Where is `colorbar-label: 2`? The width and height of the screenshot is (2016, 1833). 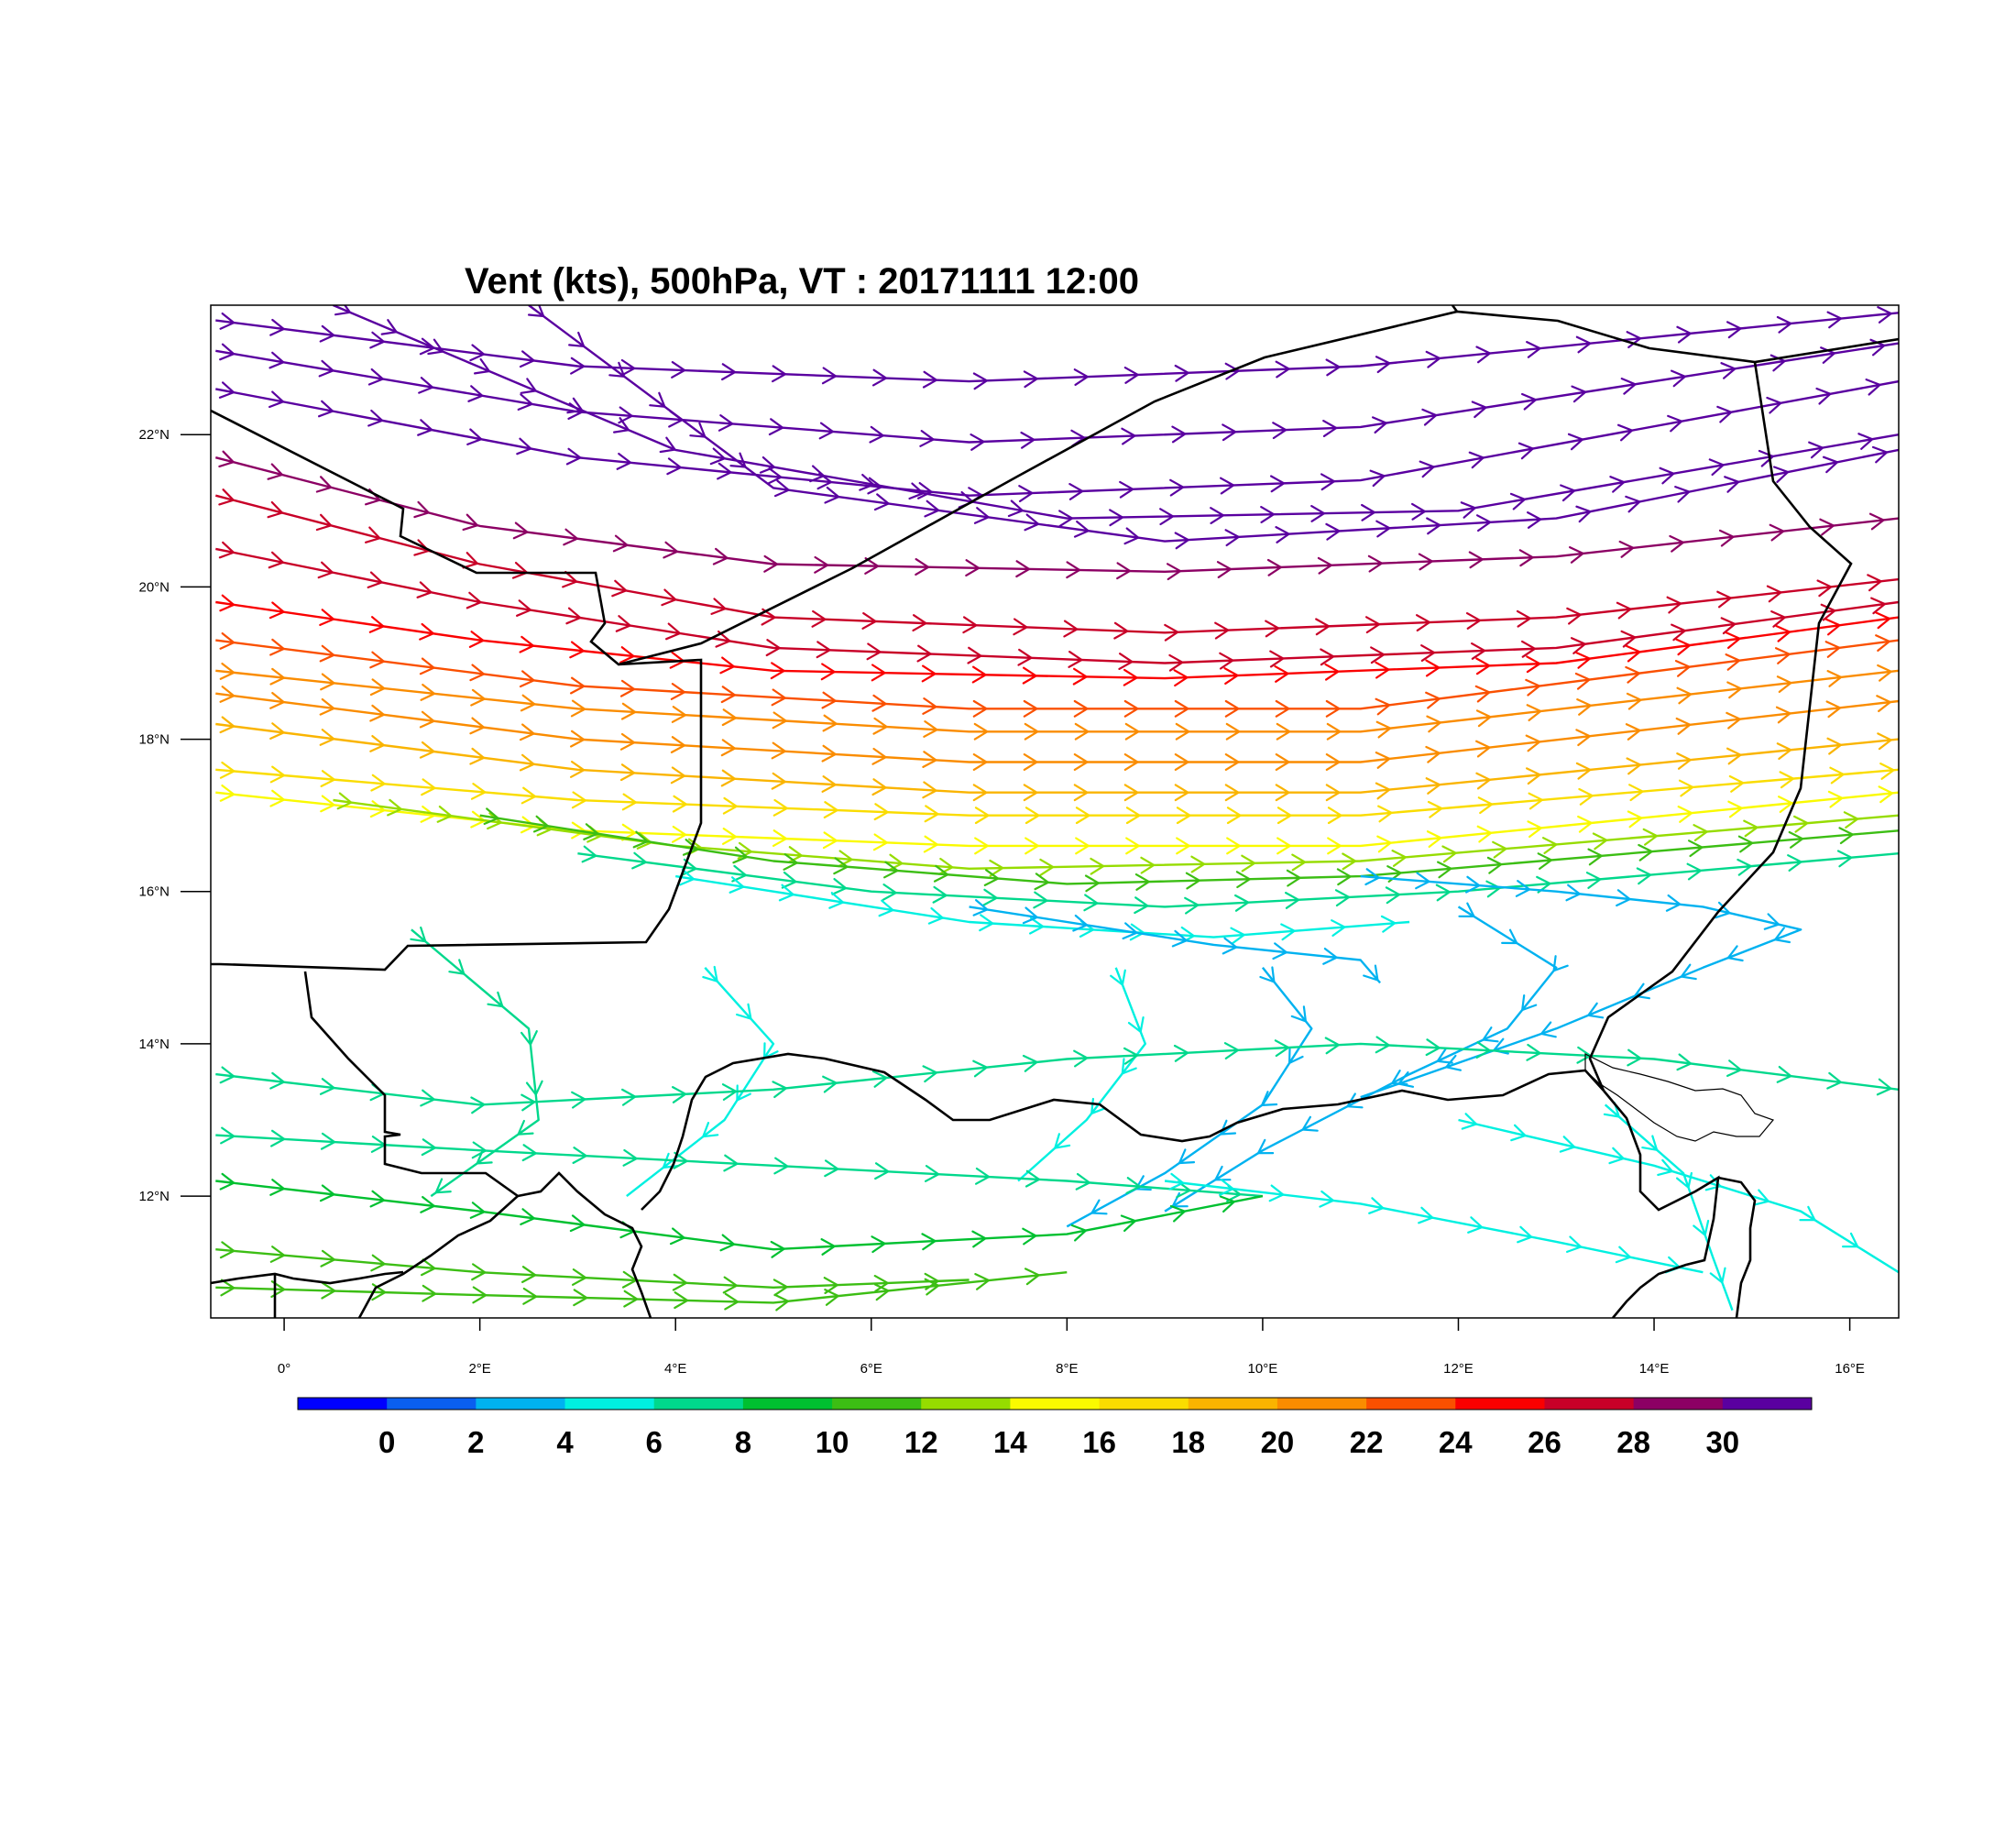
colorbar-label: 2 is located at coordinates (475, 1442).